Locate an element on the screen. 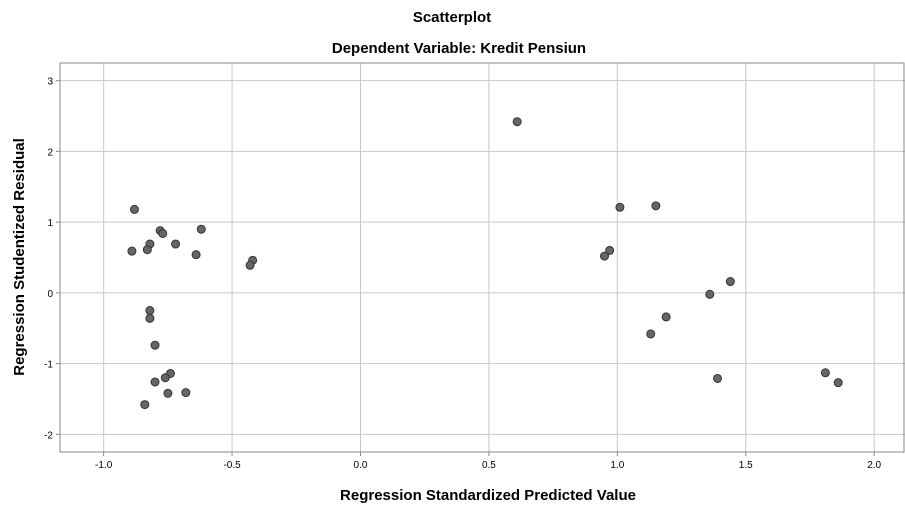 The image size is (905, 511). x-axis-ticks: -1.0 -0.5 0.0 0.5 1.0 1.5 2.0 is located at coordinates (488, 461).